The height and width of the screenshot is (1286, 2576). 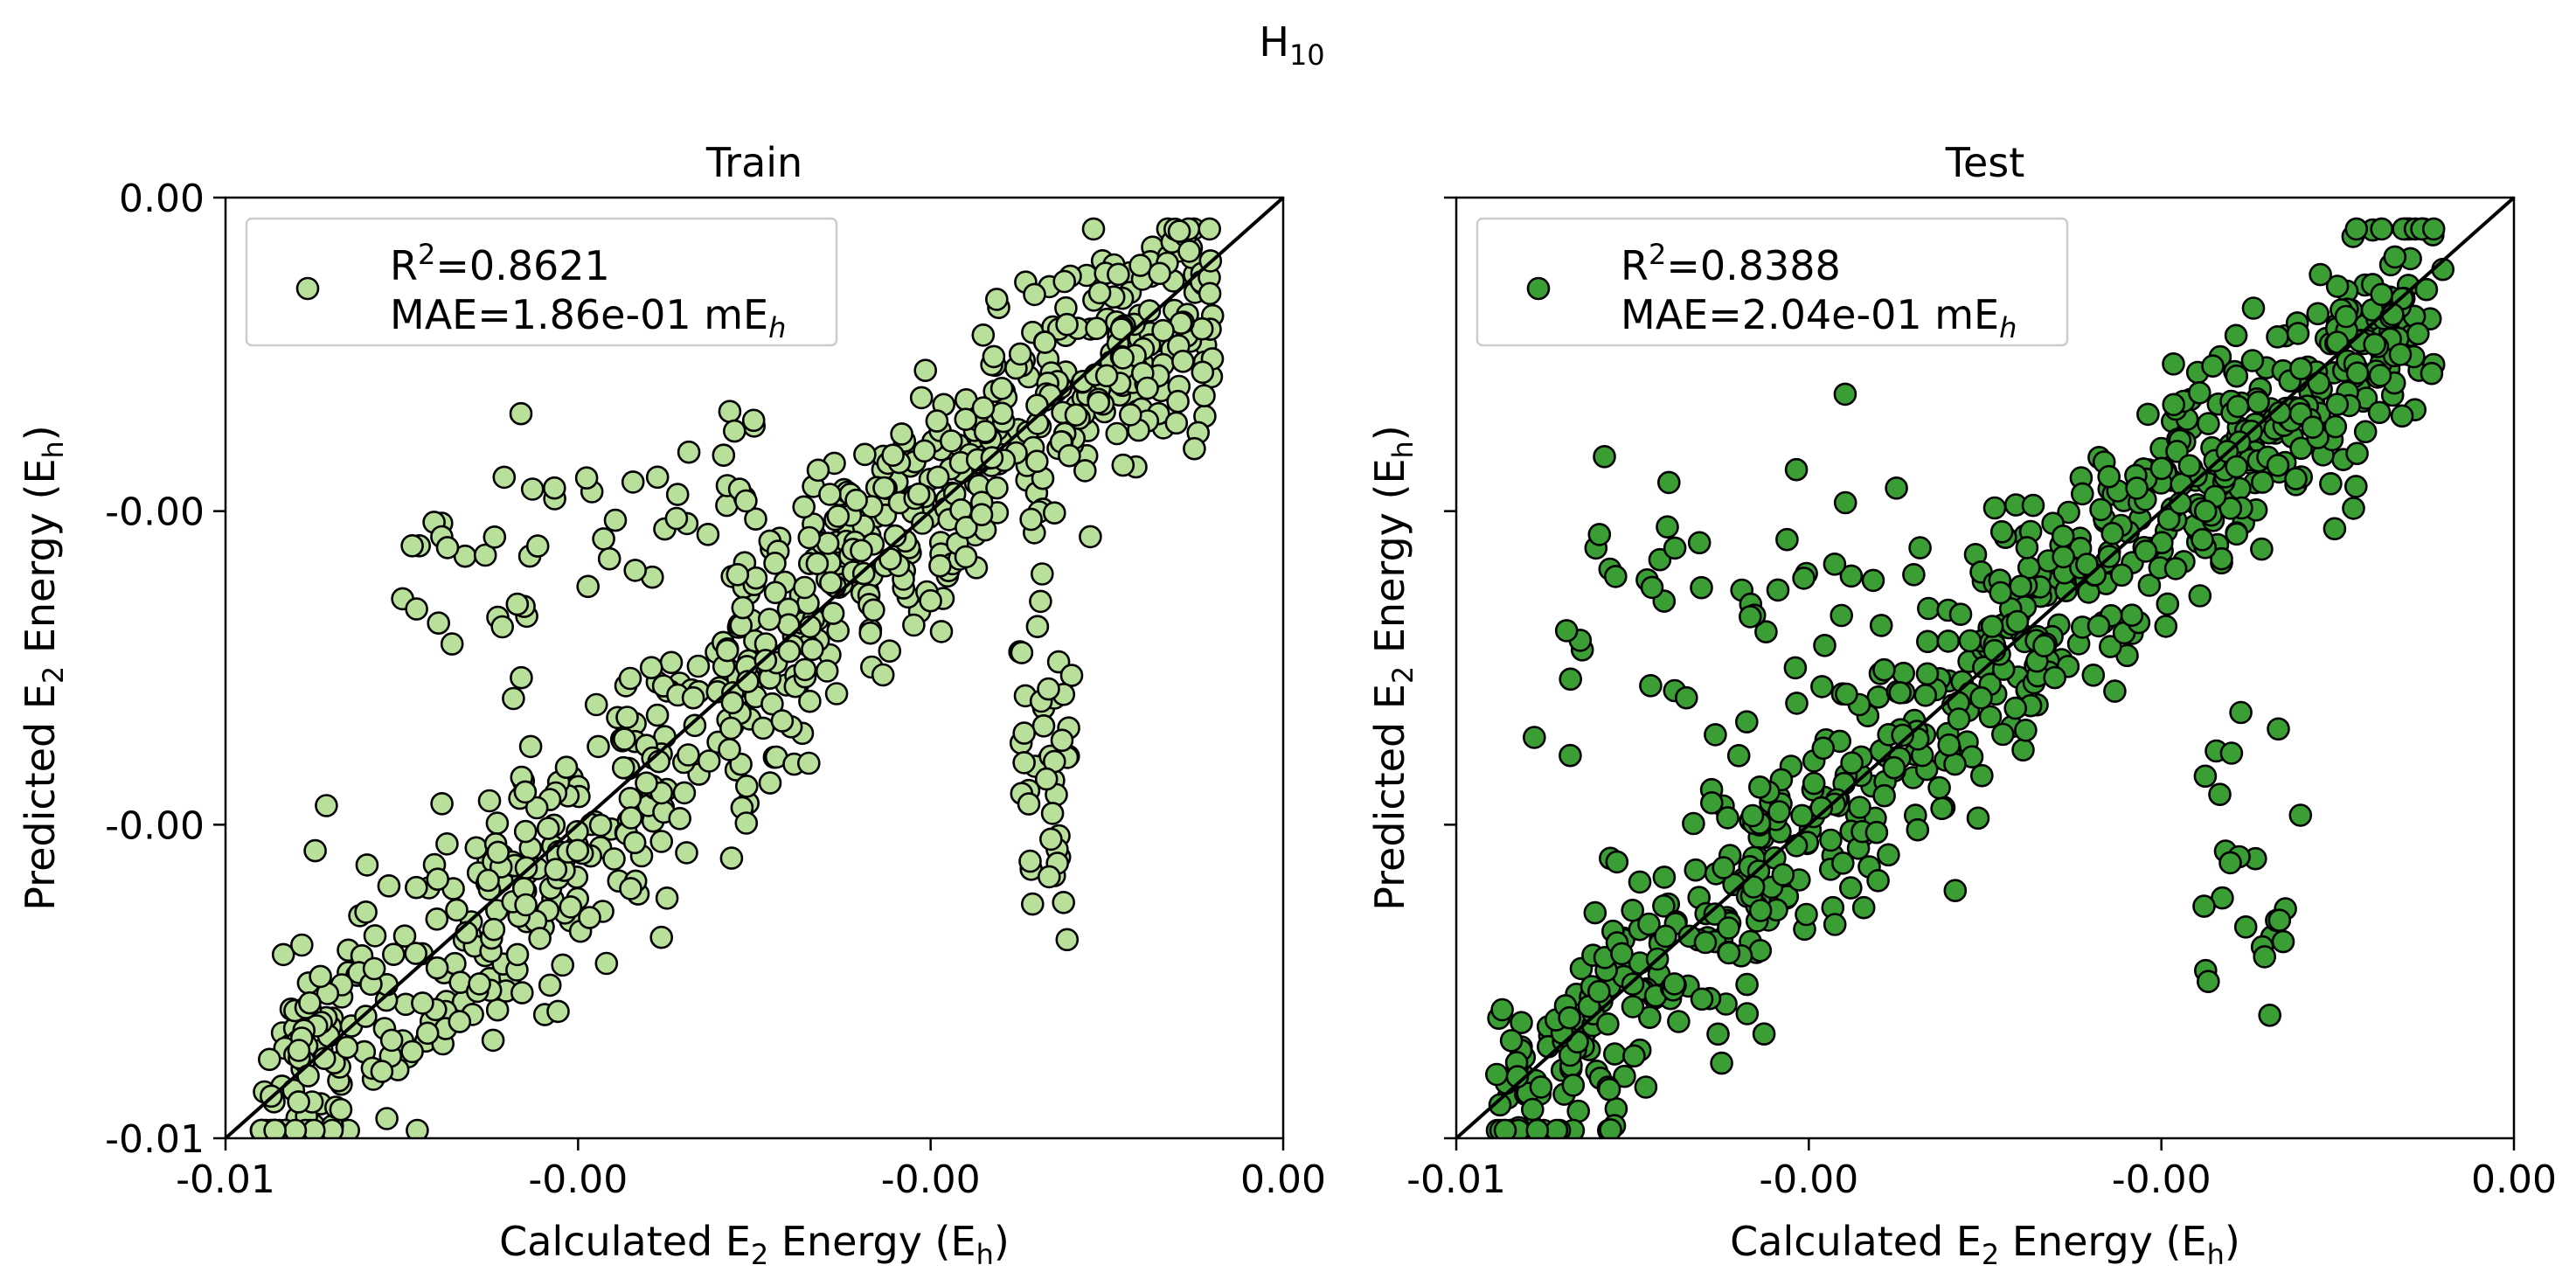 I want to click on y-axis-label-pre: Predicted E, so click(x=1390, y=797).